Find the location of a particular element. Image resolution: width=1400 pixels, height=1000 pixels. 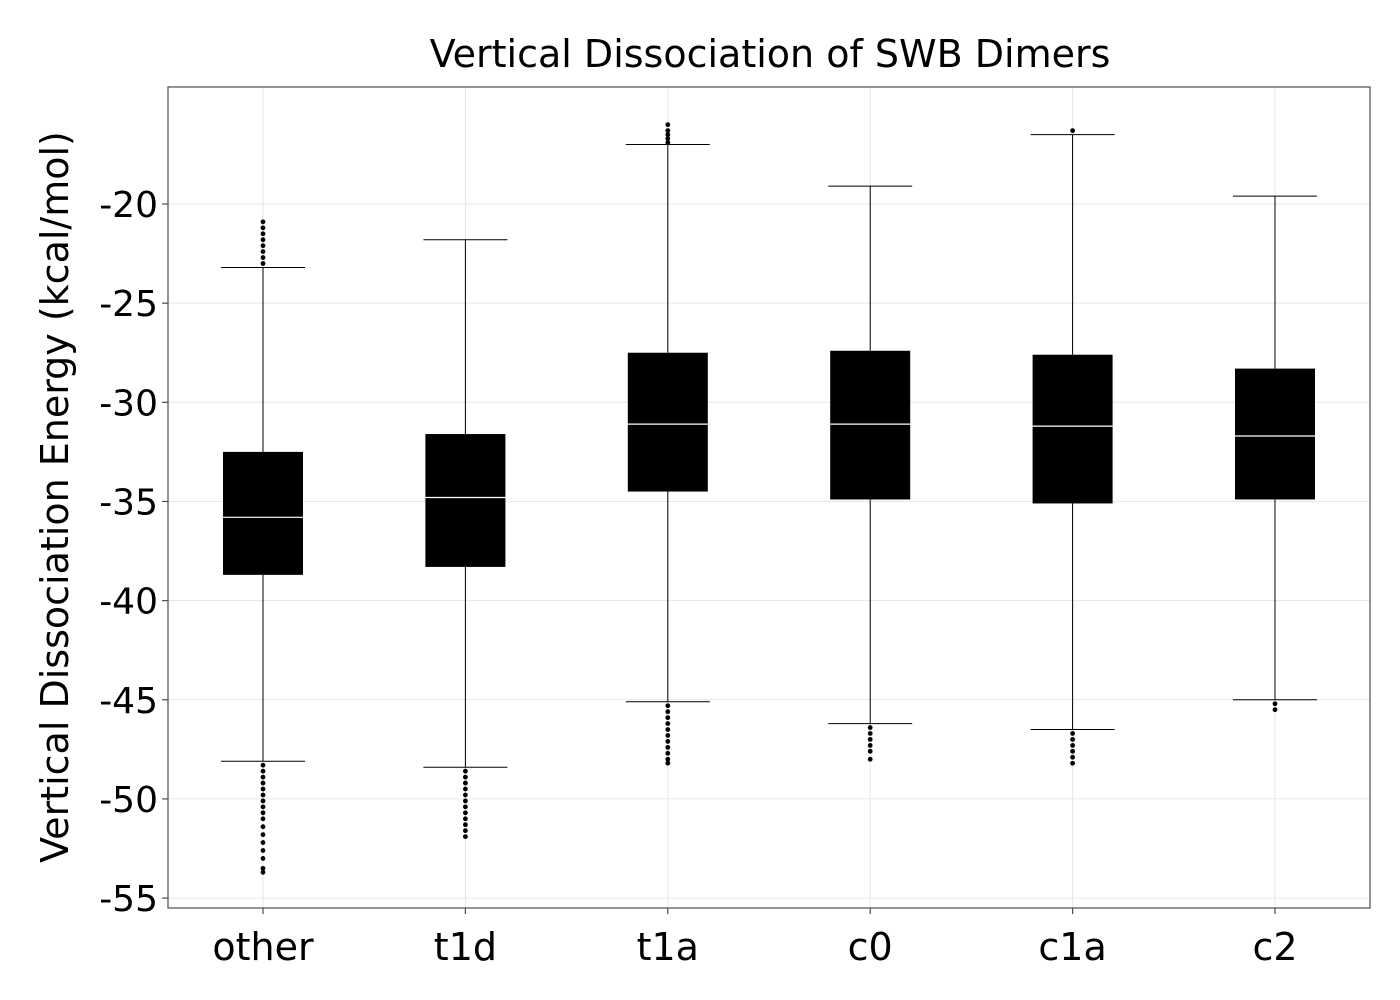

y-tick-label: -50 is located at coordinates (128, 800).